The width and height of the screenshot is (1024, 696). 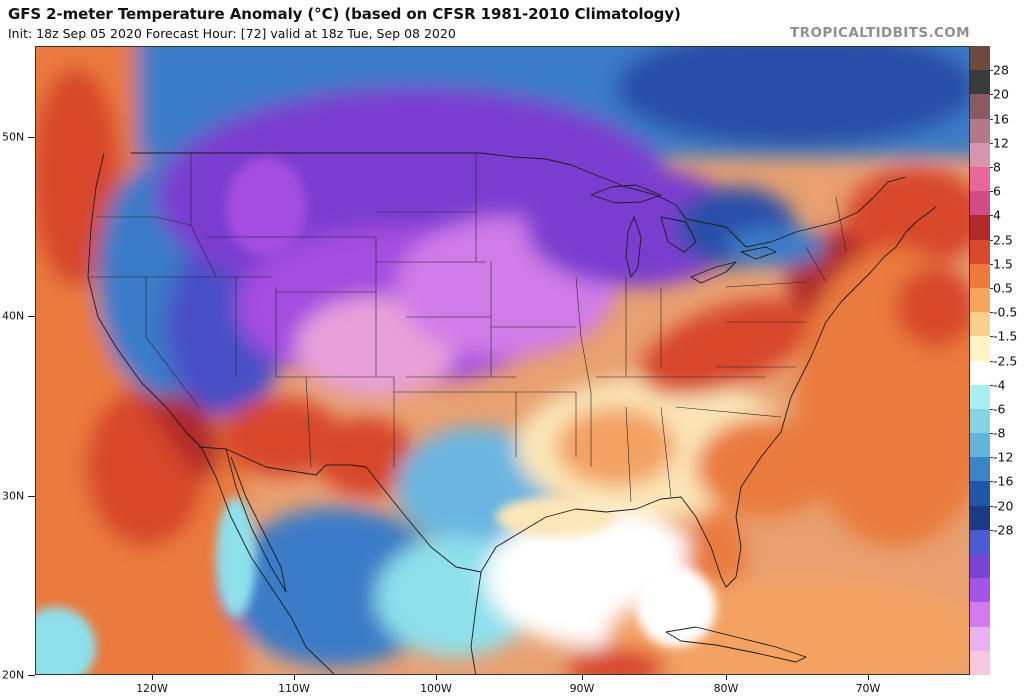 What do you see at coordinates (628, 454) in the screenshot?
I see `state-line-ms-al` at bounding box center [628, 454].